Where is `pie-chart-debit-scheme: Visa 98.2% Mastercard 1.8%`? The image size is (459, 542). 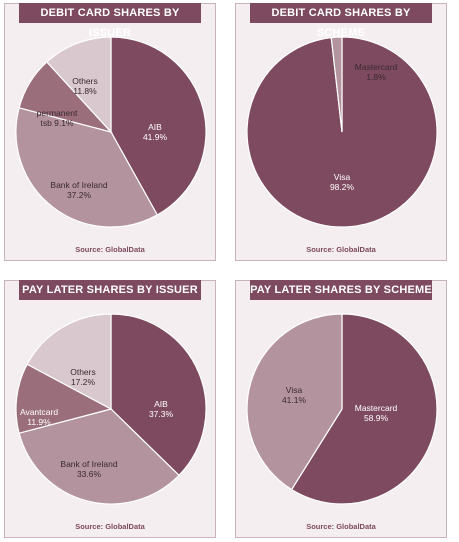
pie-chart-debit-scheme: Visa 98.2% Mastercard 1.8% is located at coordinates (342, 132).